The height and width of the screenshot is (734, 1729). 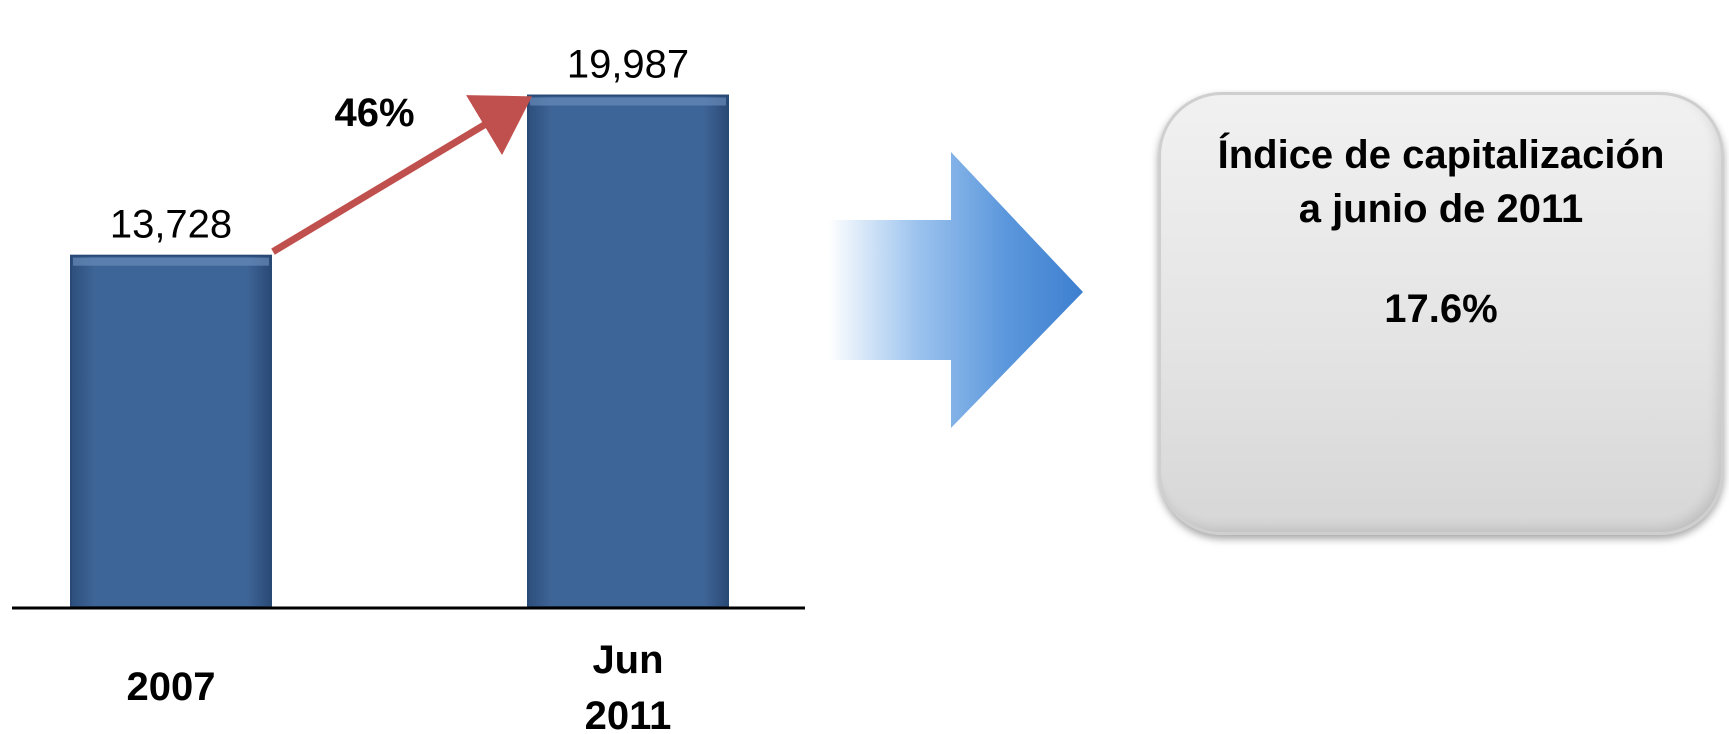 I want to click on value-label-0: 13,728, so click(x=171, y=225).